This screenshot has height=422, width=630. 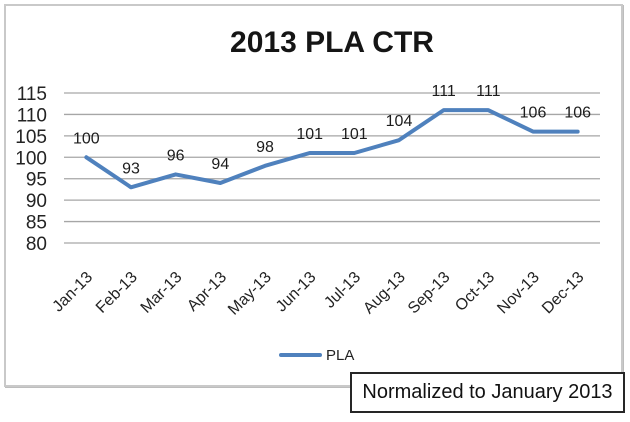 What do you see at coordinates (384, 293) in the screenshot?
I see `x-axis-tick-label: Aug-13` at bounding box center [384, 293].